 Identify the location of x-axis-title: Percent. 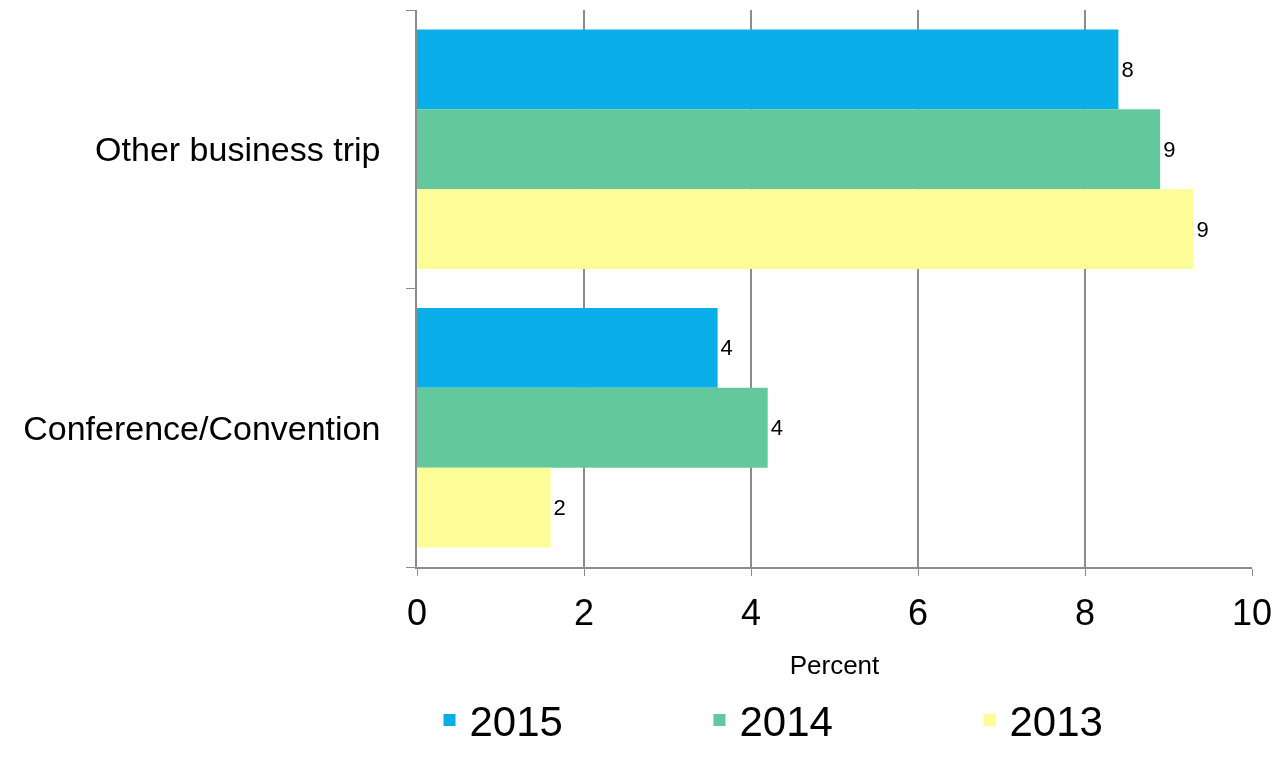
(835, 665).